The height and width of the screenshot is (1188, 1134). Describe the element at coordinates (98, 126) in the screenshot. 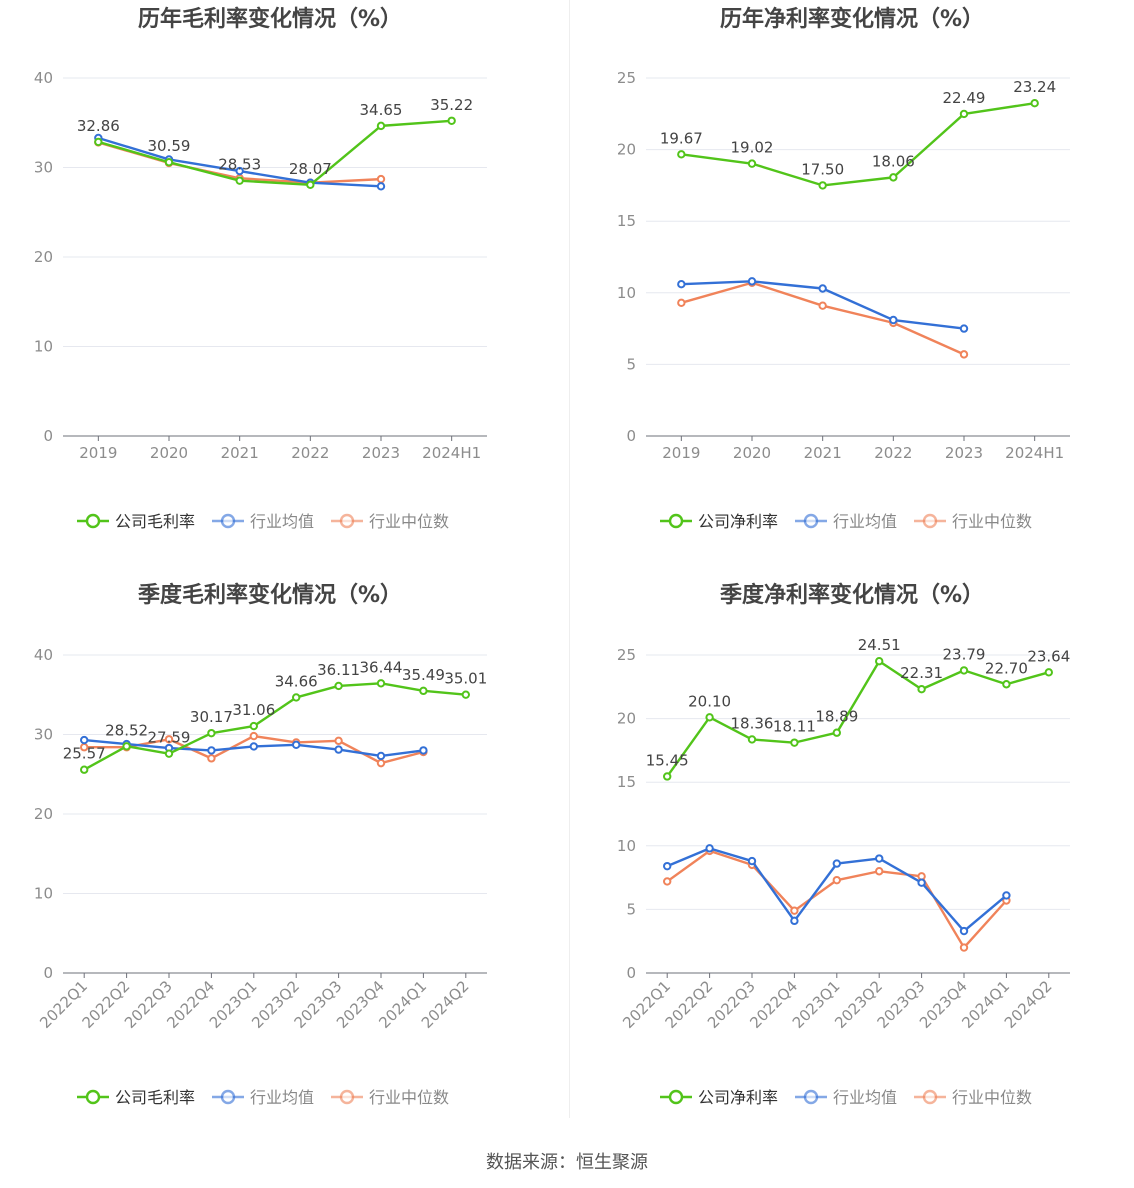

I see `data-label: 32.86` at that location.